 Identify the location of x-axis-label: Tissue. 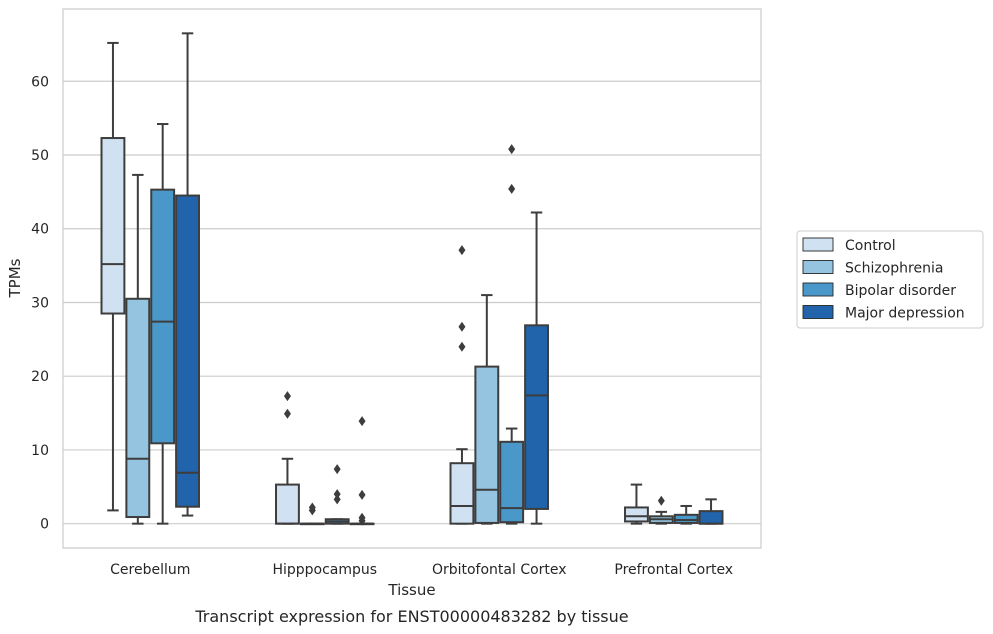
(411, 590).